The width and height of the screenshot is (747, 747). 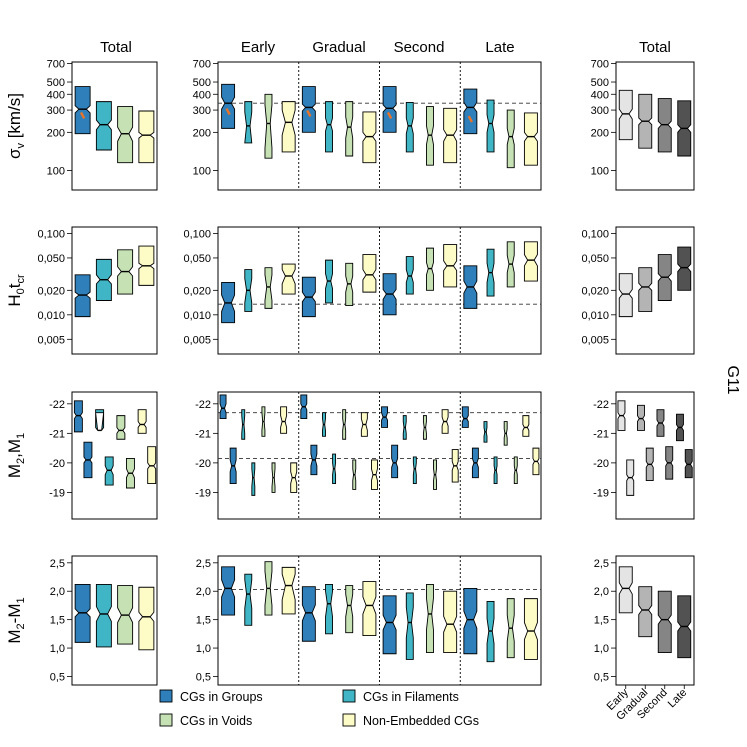 What do you see at coordinates (601, 493) in the screenshot?
I see `row-M2-M1-right-ytick-label-3: -19` at bounding box center [601, 493].